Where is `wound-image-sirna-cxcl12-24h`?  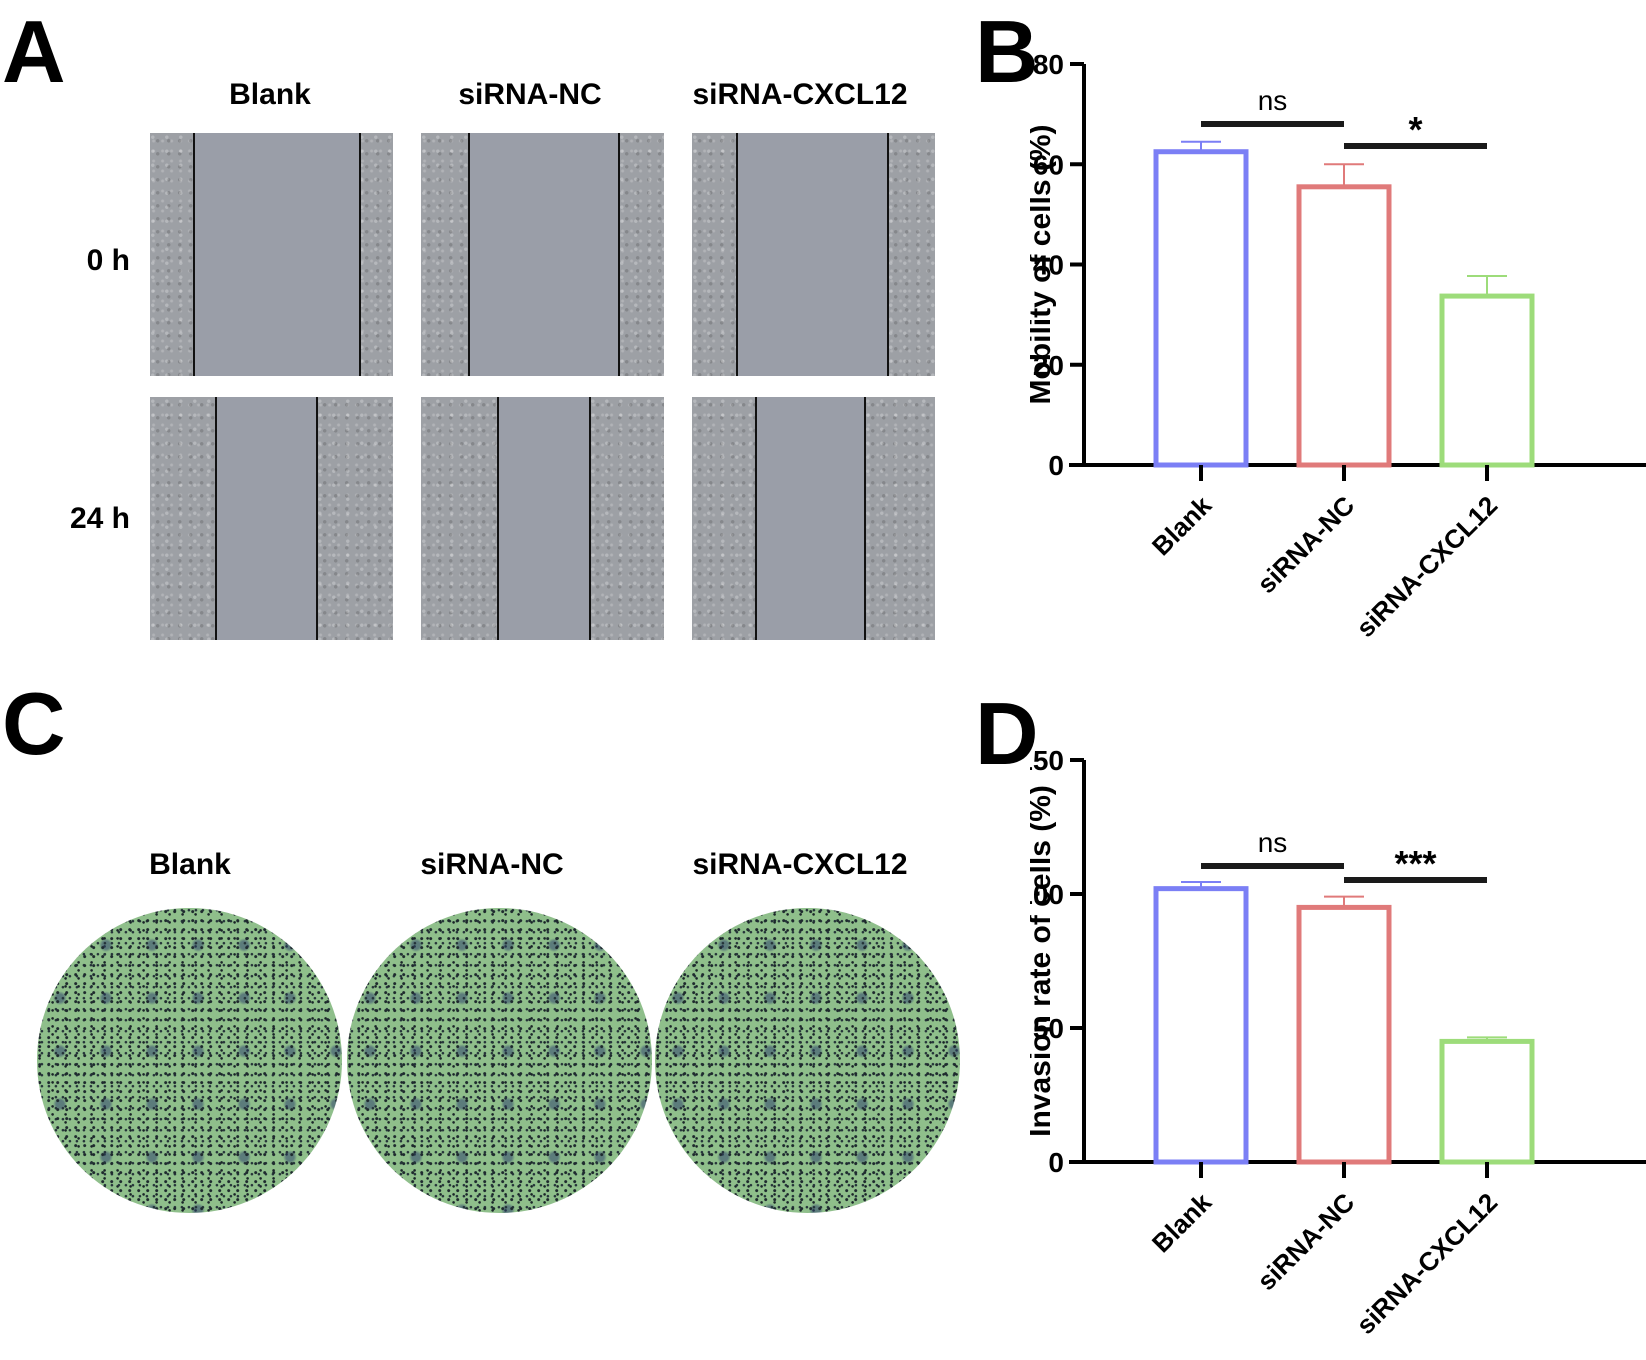 wound-image-sirna-cxcl12-24h is located at coordinates (813, 518).